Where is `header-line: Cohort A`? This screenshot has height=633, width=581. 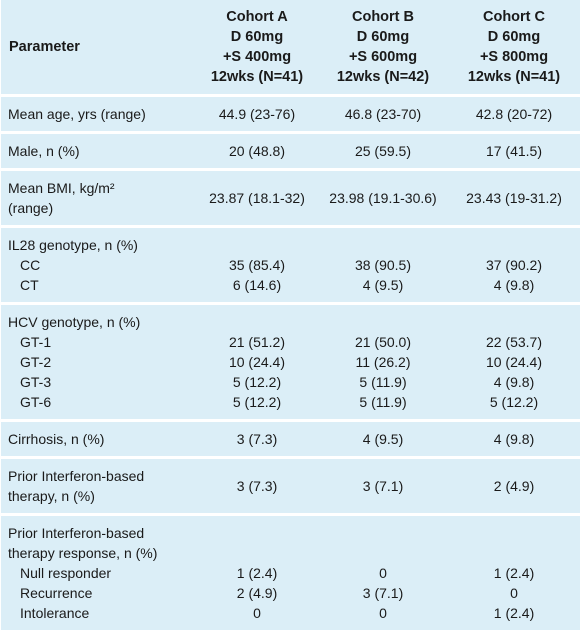 header-line: Cohort A is located at coordinates (257, 17).